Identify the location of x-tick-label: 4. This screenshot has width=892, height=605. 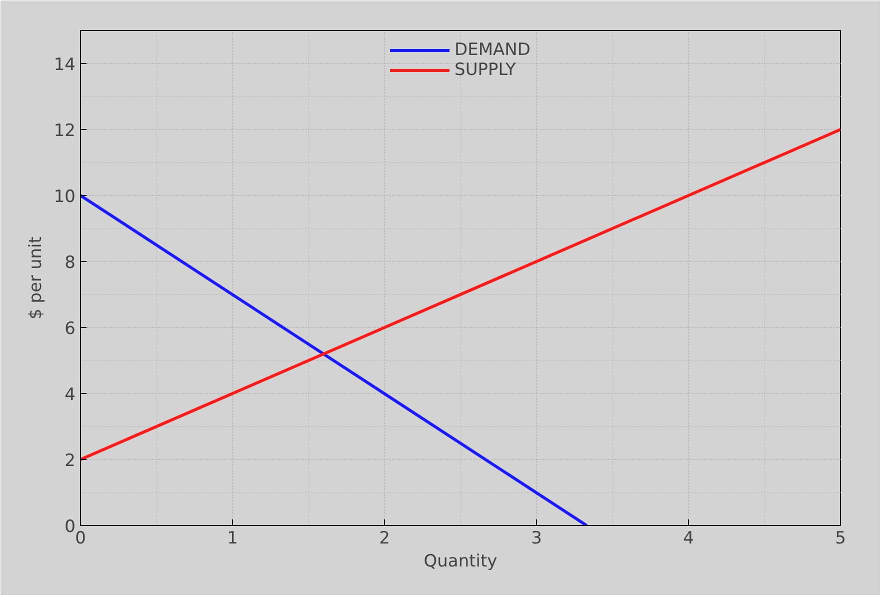
(688, 538).